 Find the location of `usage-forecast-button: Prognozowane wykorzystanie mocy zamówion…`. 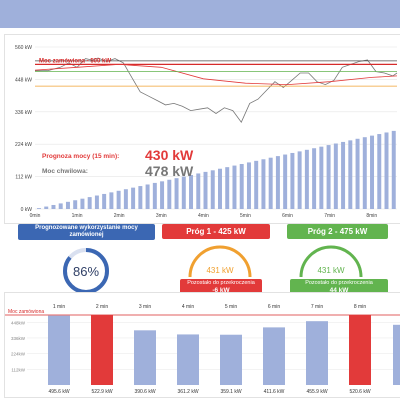

usage-forecast-button: Prognozowane wykorzystanie mocy zamówion… is located at coordinates (86, 232).